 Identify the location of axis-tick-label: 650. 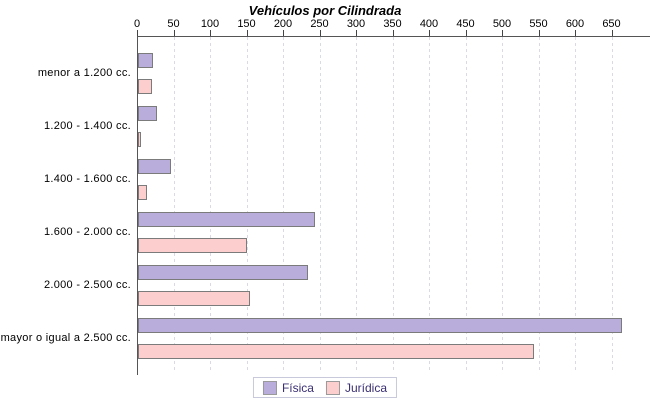
(611, 24).